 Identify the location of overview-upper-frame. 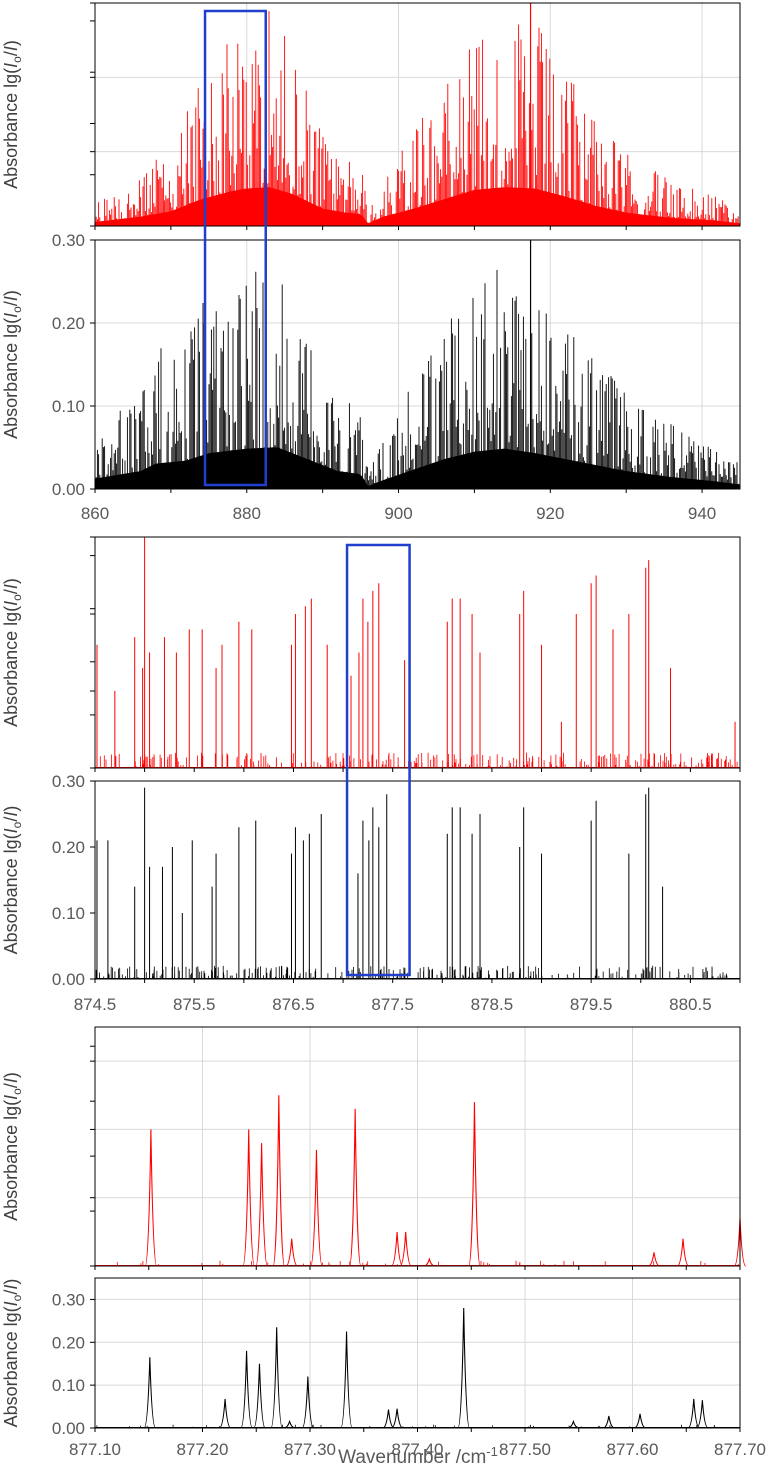
(417, 114).